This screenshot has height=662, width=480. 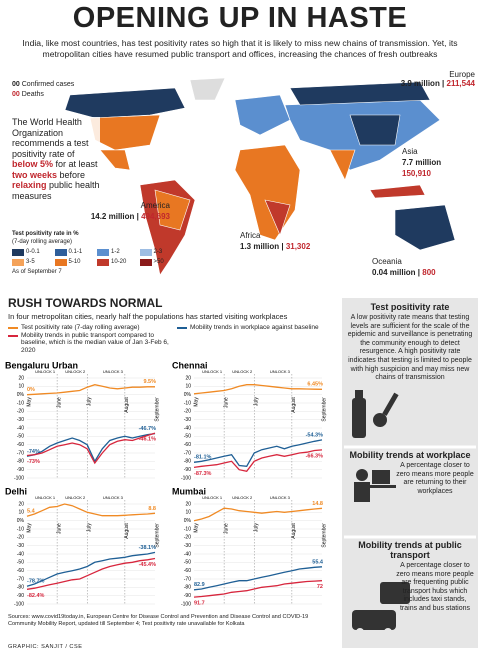 What do you see at coordinates (148, 429) in the screenshot?
I see `value-label: -46.7%` at bounding box center [148, 429].